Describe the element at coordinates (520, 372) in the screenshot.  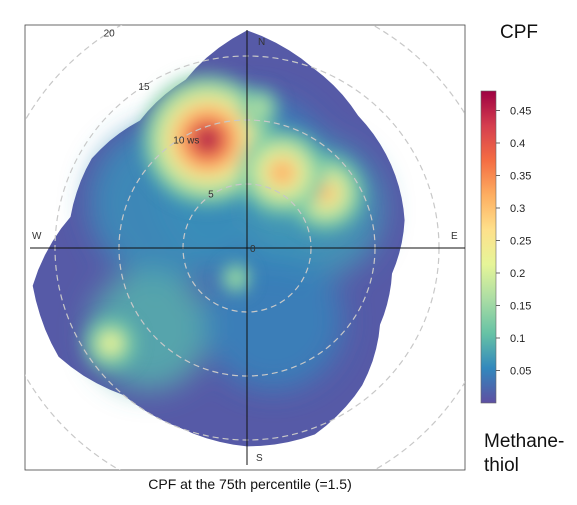
I see `colorbar-tick-label: 0.05` at that location.